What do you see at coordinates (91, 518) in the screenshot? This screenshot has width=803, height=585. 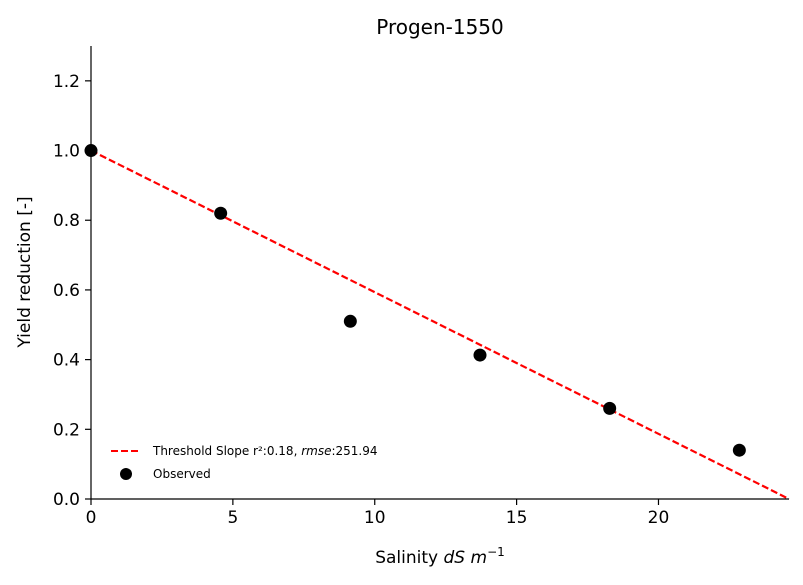 I see `x-tick-label: 0` at bounding box center [91, 518].